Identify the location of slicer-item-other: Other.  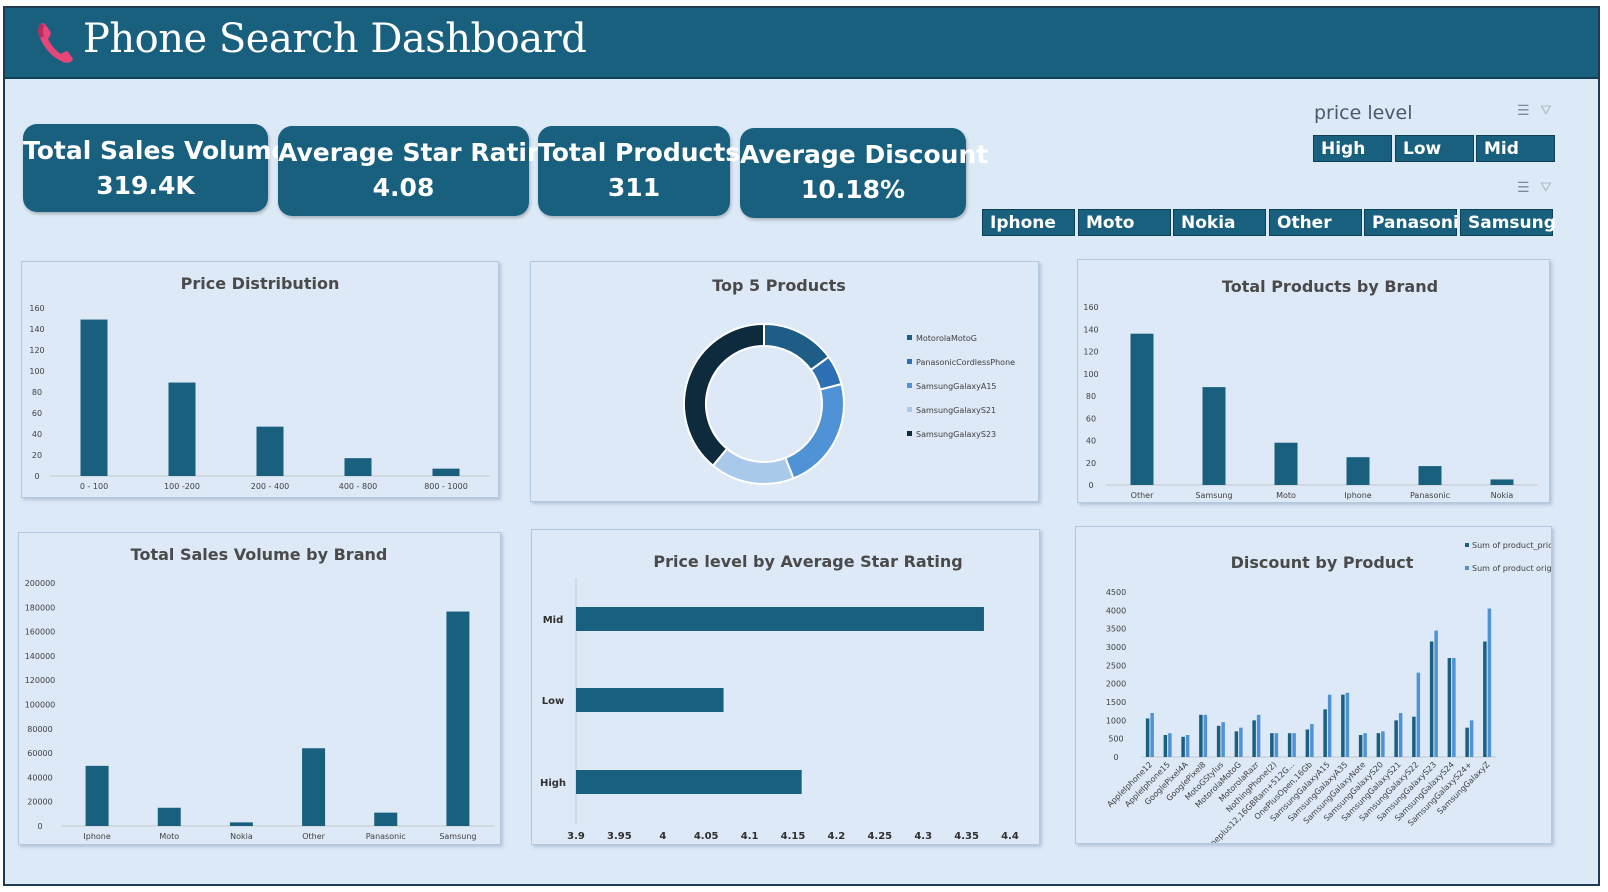
(1315, 222).